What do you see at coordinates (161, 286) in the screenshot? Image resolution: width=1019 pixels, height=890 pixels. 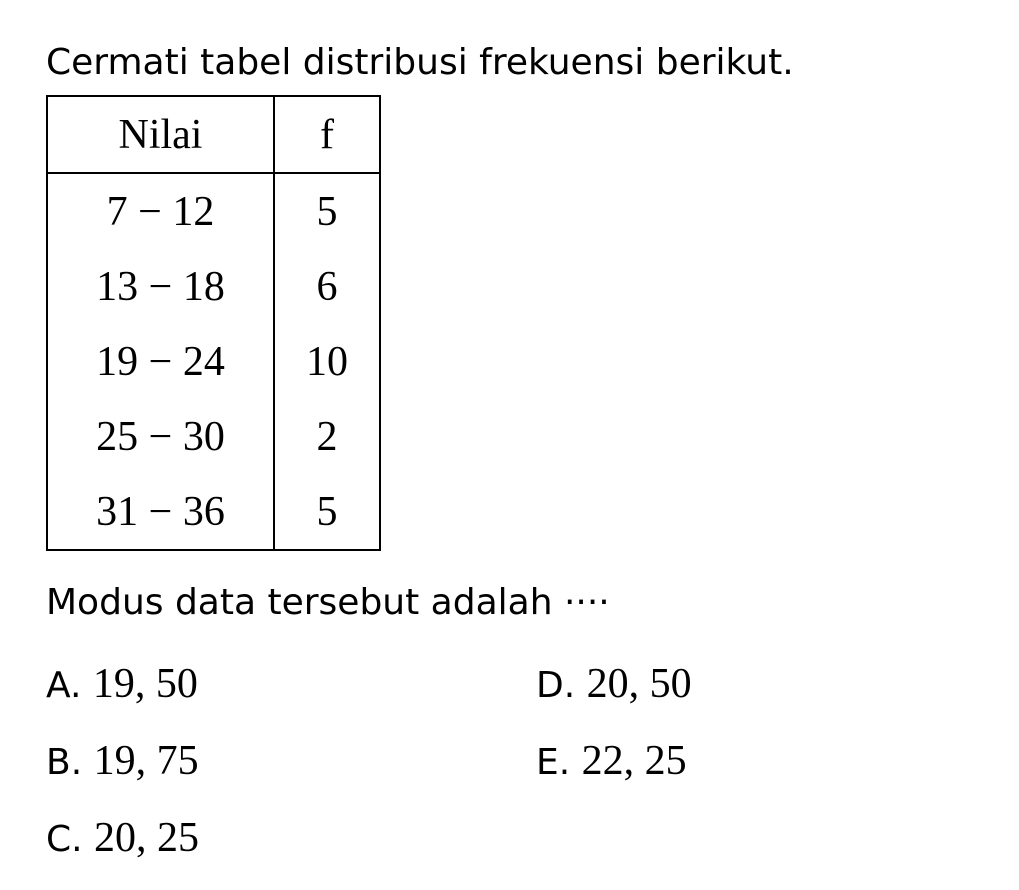 I see `cell-interval: 13 − 18` at bounding box center [161, 286].